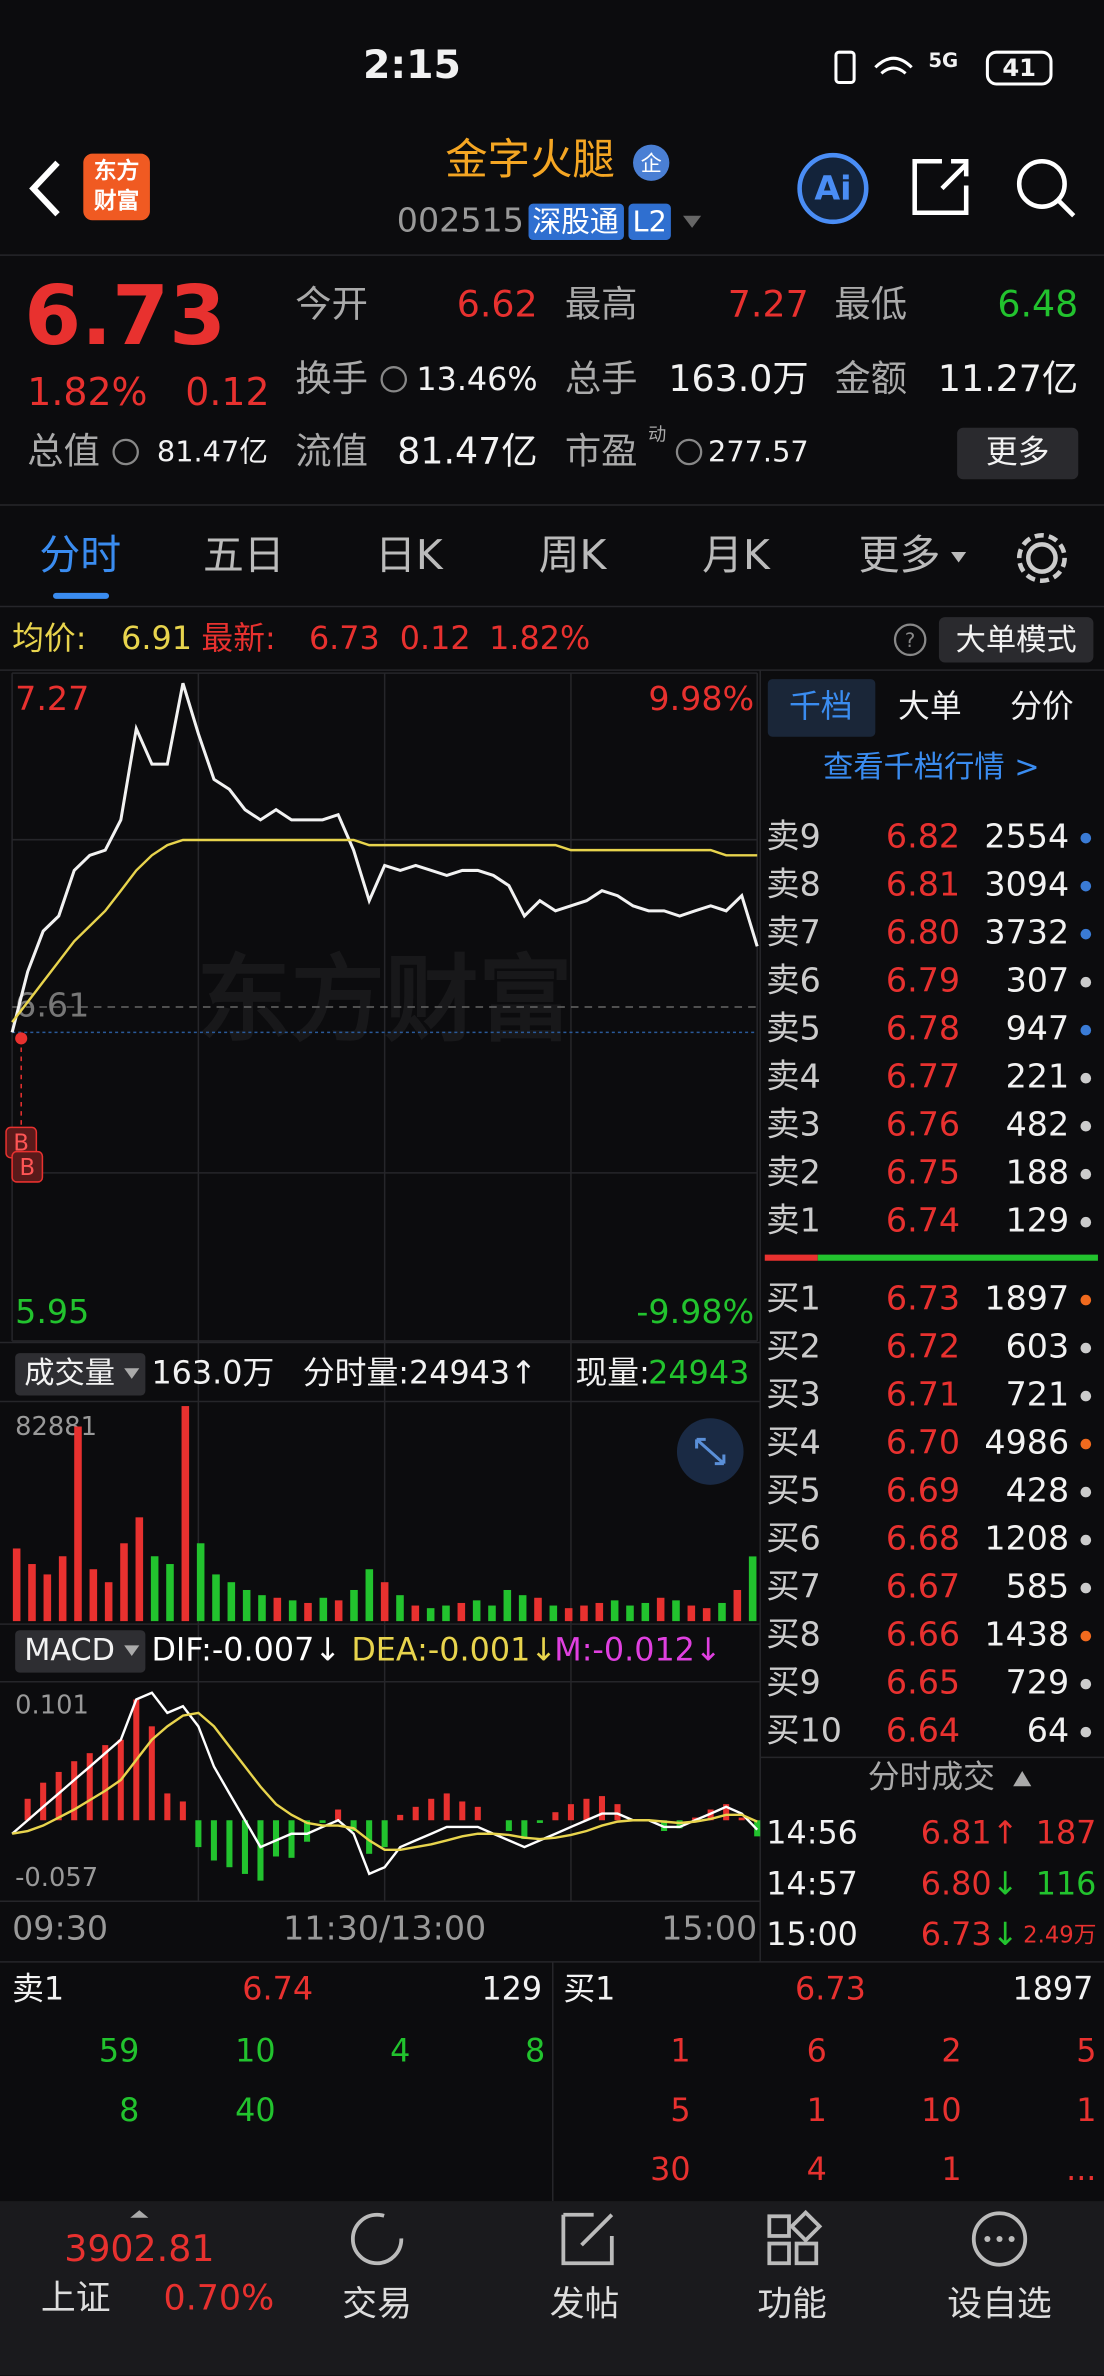 This screenshot has height=2376, width=1104. I want to click on legend-item: DIF:-0.007↓, so click(246, 1649).